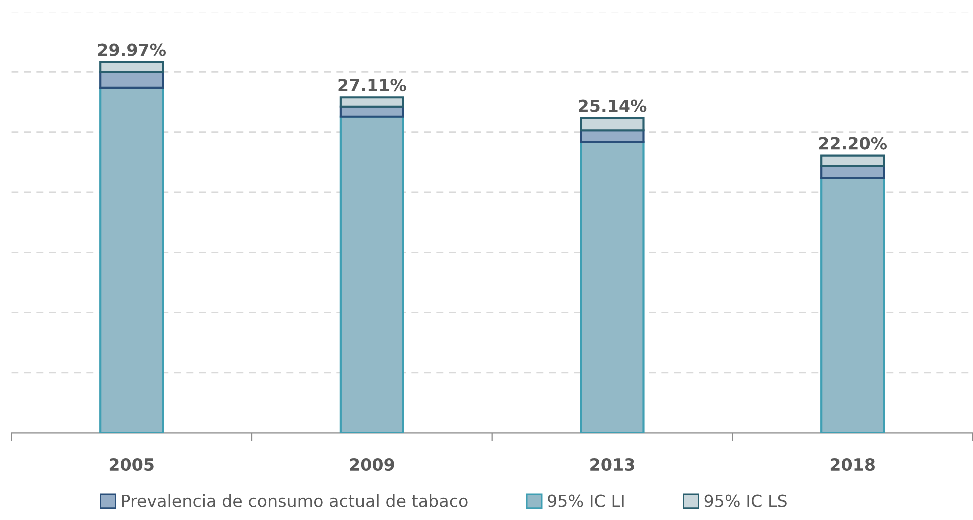  Describe the element at coordinates (295, 501) in the screenshot. I see `legend-label: Prevalencia de consumo actual de tabaco` at that location.